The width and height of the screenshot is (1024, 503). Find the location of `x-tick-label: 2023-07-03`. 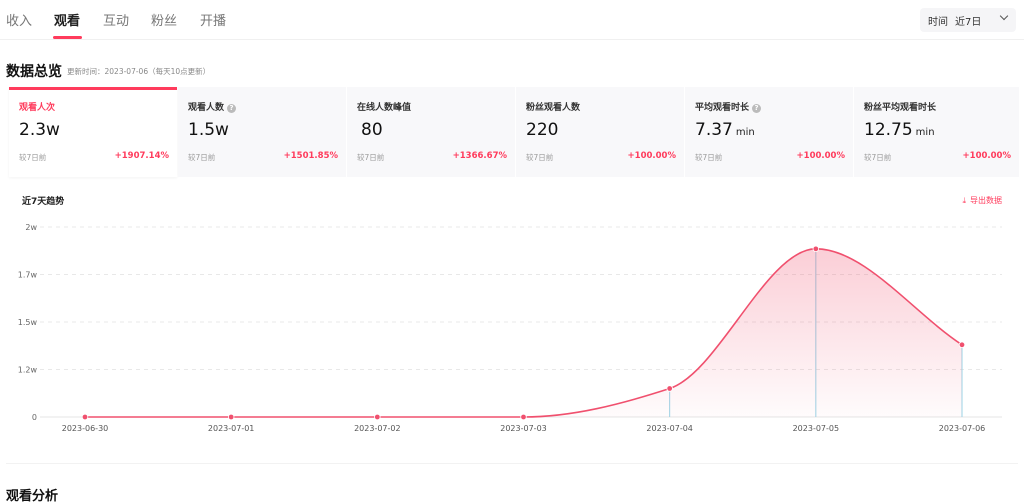

x-tick-label: 2023-07-03 is located at coordinates (523, 428).